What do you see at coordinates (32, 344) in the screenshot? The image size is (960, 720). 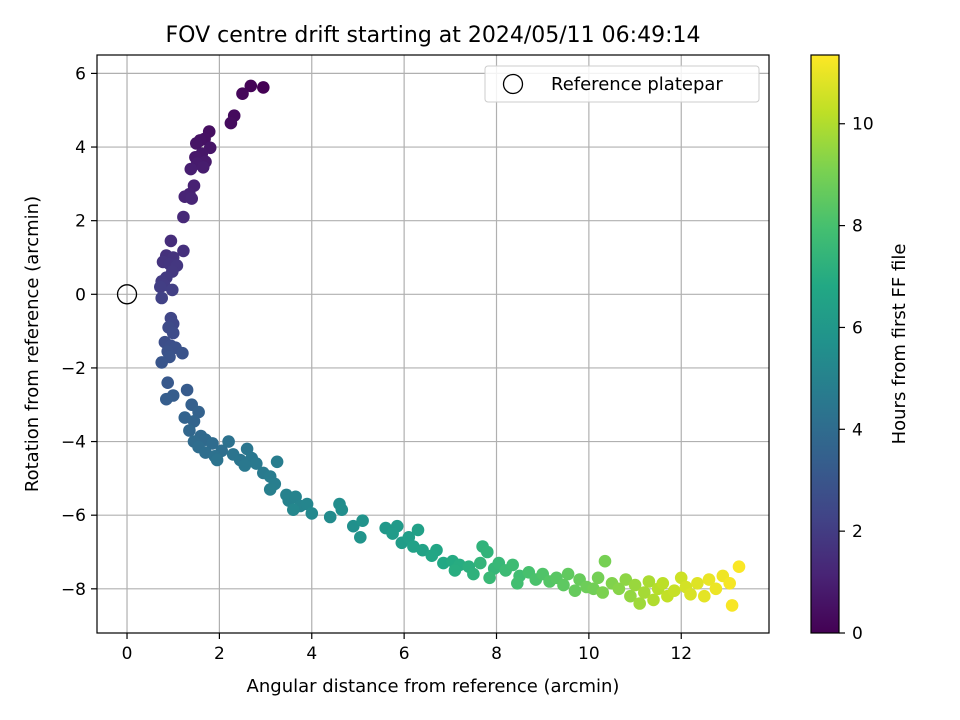 I see `y-axis-label: Rotation from reference (arcmin)` at bounding box center [32, 344].